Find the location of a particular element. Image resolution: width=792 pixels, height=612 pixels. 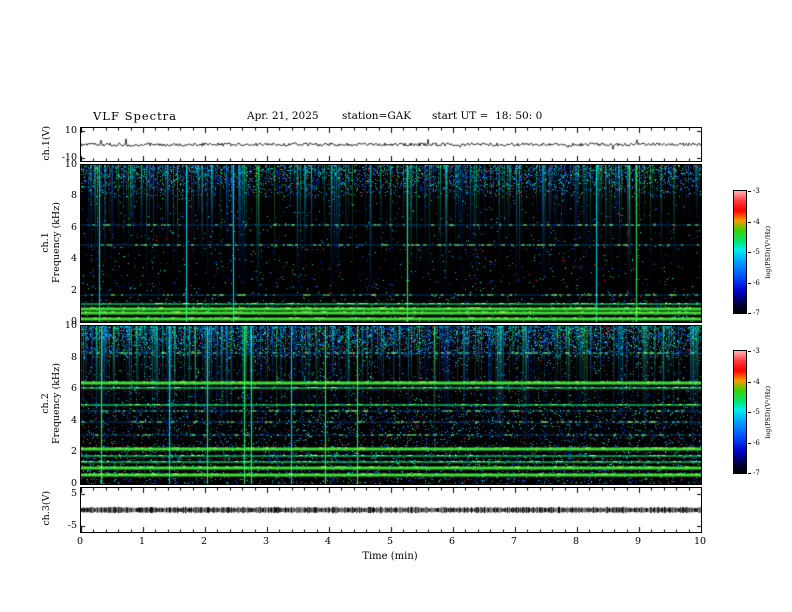

ch3-waveform-canvas is located at coordinates (391, 510).